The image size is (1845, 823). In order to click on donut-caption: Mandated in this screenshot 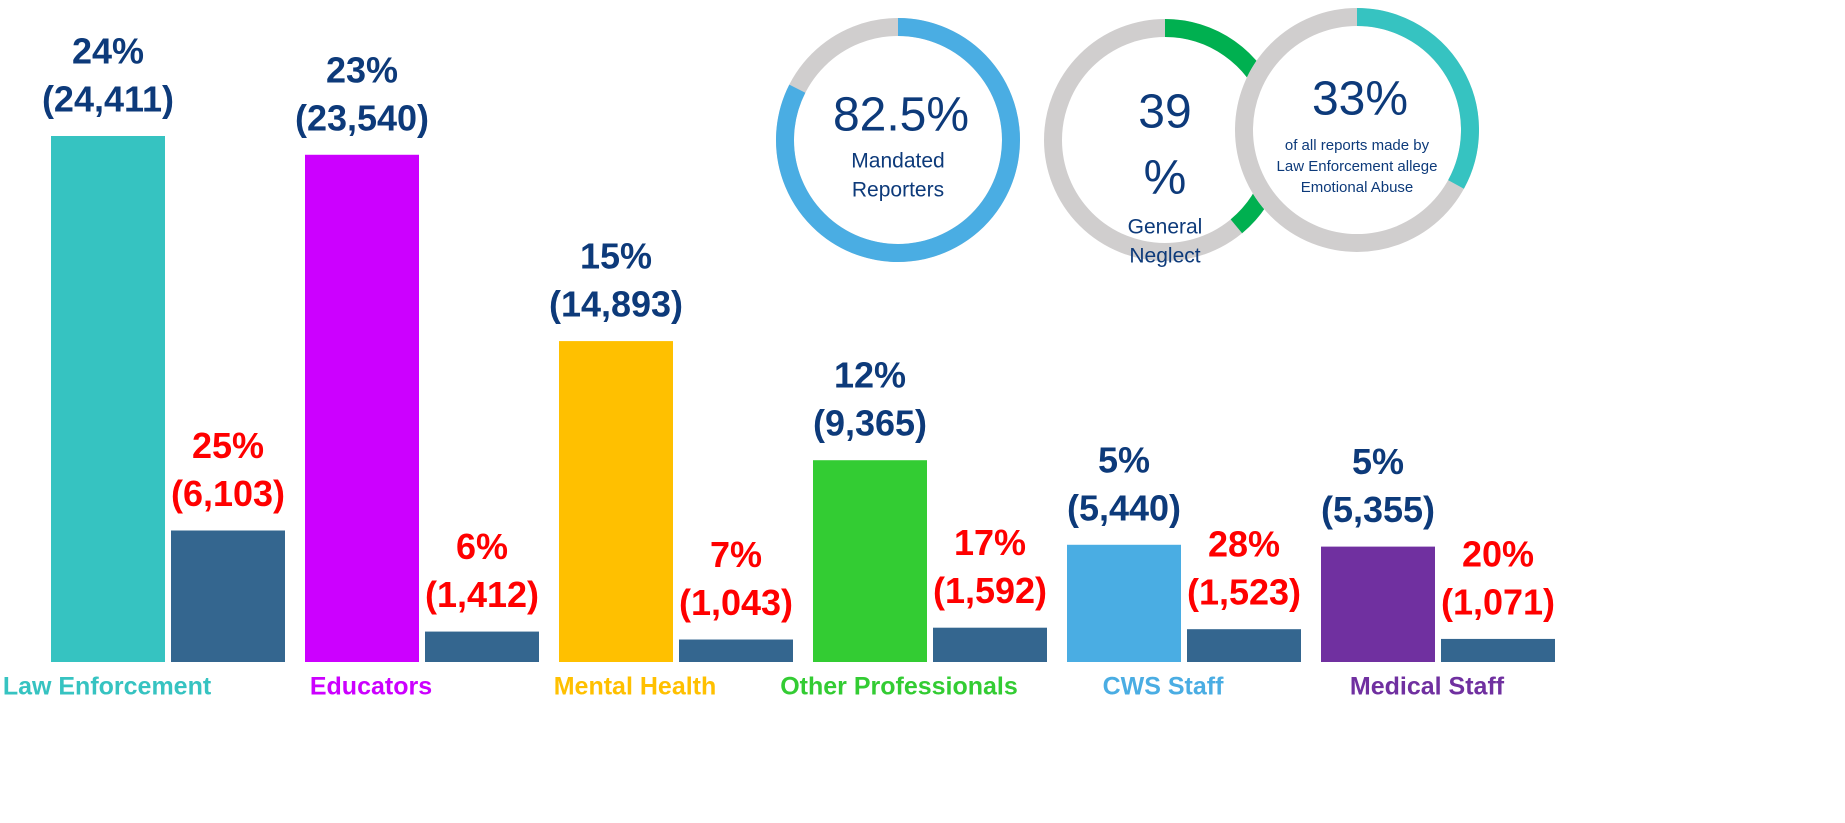, I will do `click(897, 161)`.